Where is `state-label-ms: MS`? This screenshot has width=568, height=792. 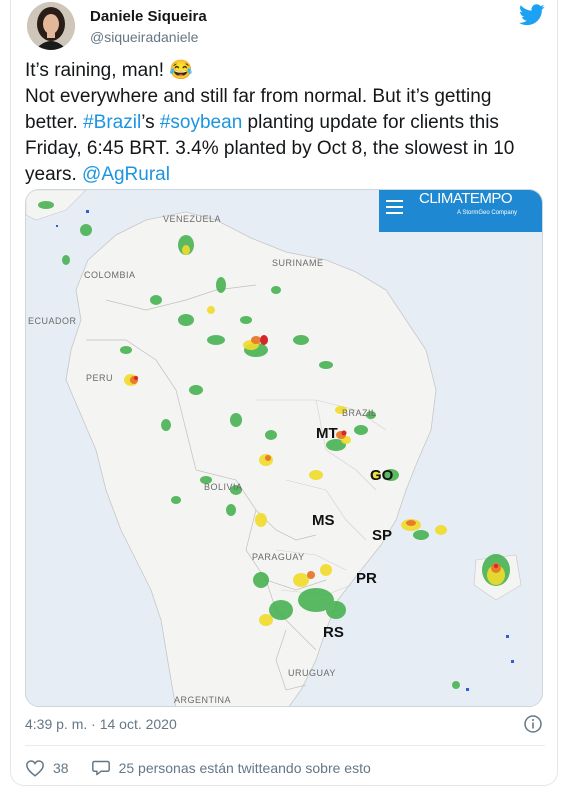
state-label-ms: MS is located at coordinates (323, 520).